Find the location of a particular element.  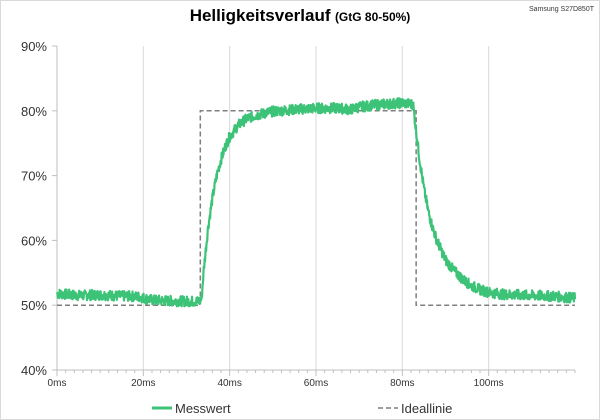

x-tick-label: 80ms is located at coordinates (402, 383).